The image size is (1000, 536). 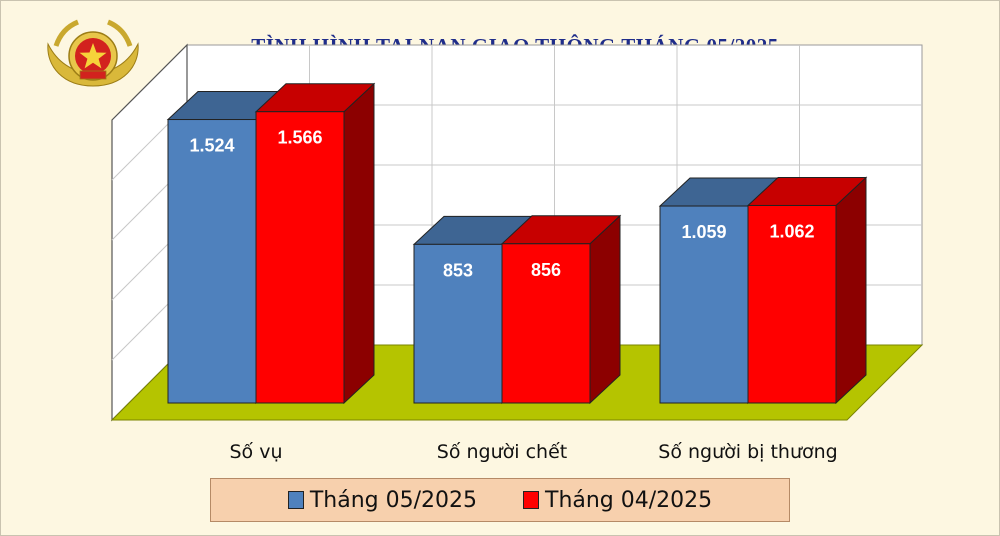 What do you see at coordinates (531, 500) in the screenshot?
I see `legend-swatch-red` at bounding box center [531, 500].